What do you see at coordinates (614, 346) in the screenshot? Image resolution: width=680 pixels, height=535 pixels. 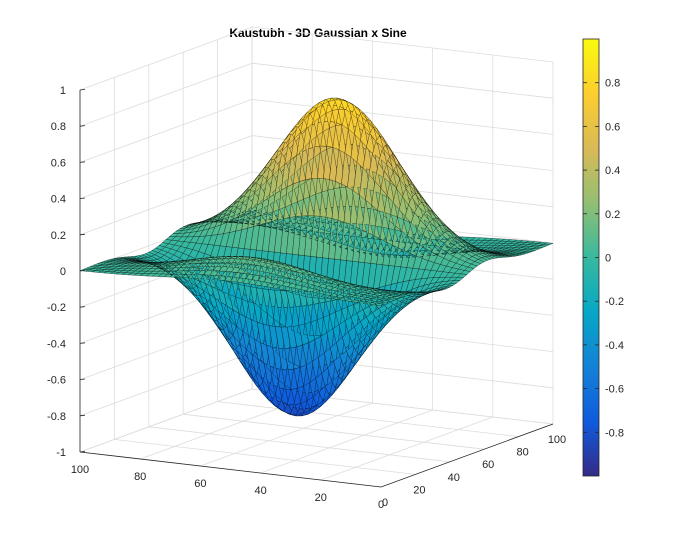 I see `colorbar-tick-label: -0.4` at bounding box center [614, 346].